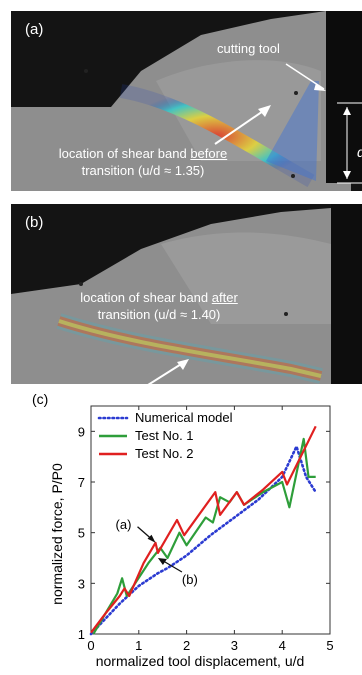 The image size is (362, 675). Describe the element at coordinates (157, 552) in the screenshot. I see `chart-annotations: (a) (b)` at that location.